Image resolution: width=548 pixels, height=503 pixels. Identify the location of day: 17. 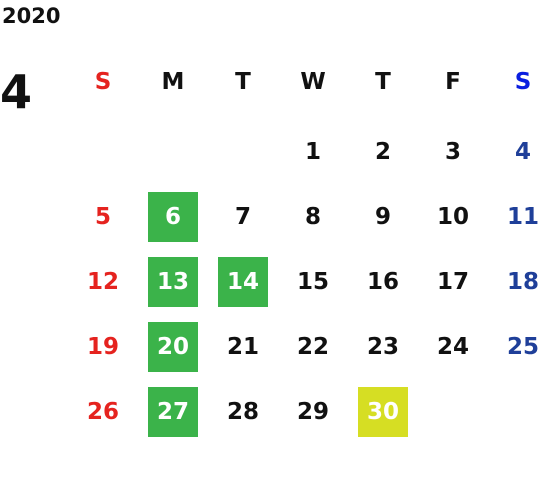
(452, 282).